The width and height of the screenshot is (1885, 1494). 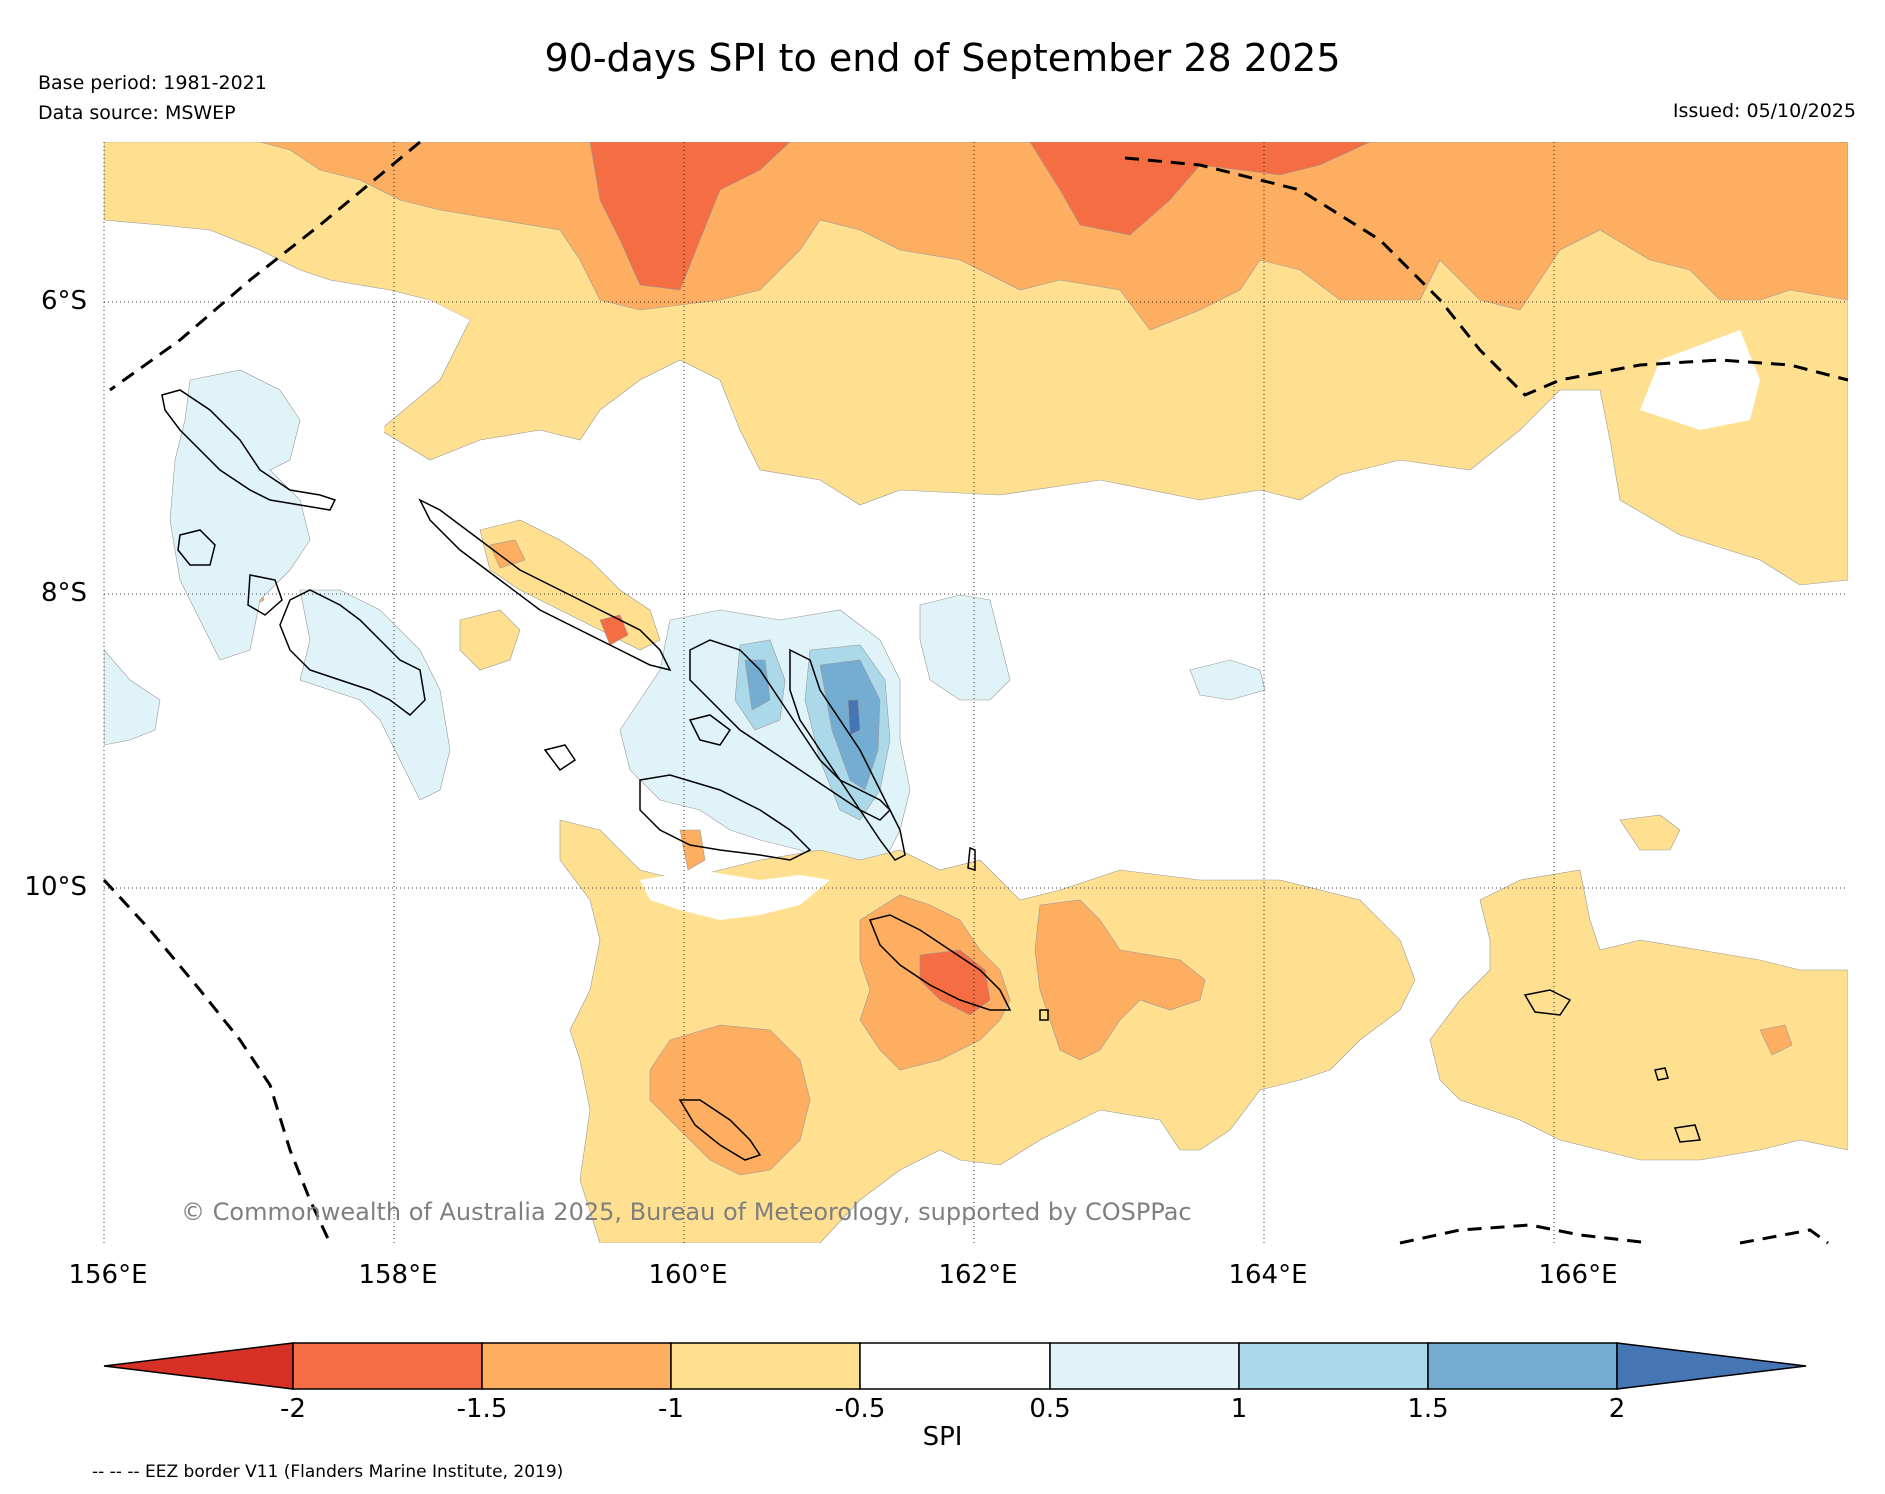 I want to click on wet-region-east, so click(x=965, y=647).